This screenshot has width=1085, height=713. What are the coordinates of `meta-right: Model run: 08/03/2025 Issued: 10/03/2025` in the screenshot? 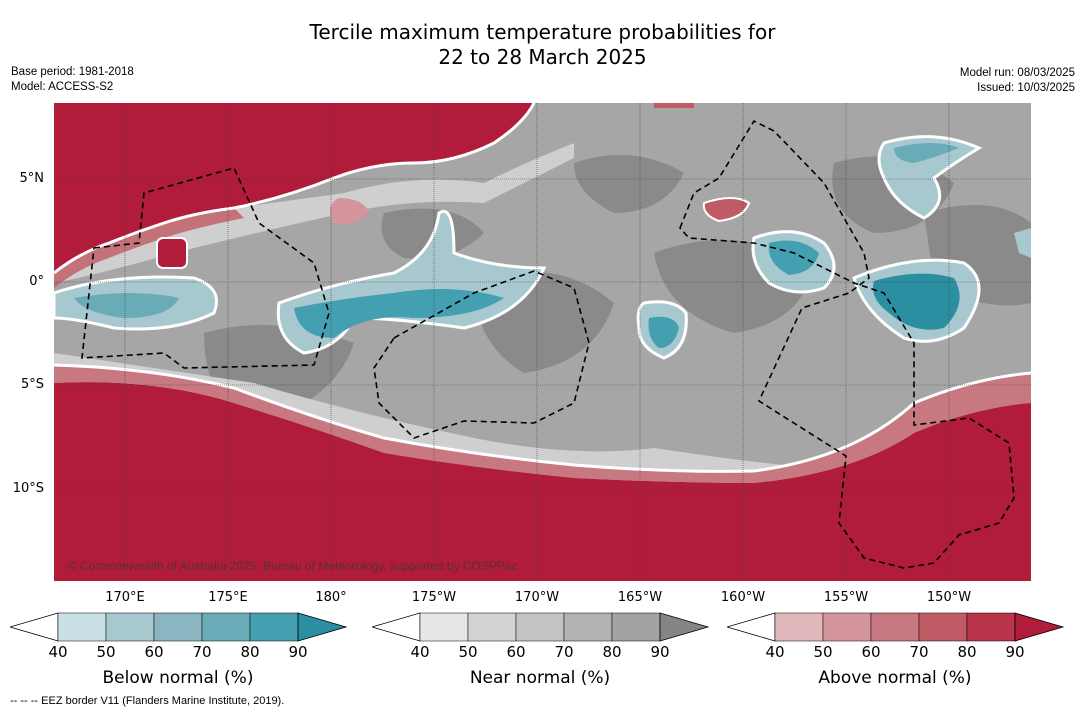 It's located at (1017, 80).